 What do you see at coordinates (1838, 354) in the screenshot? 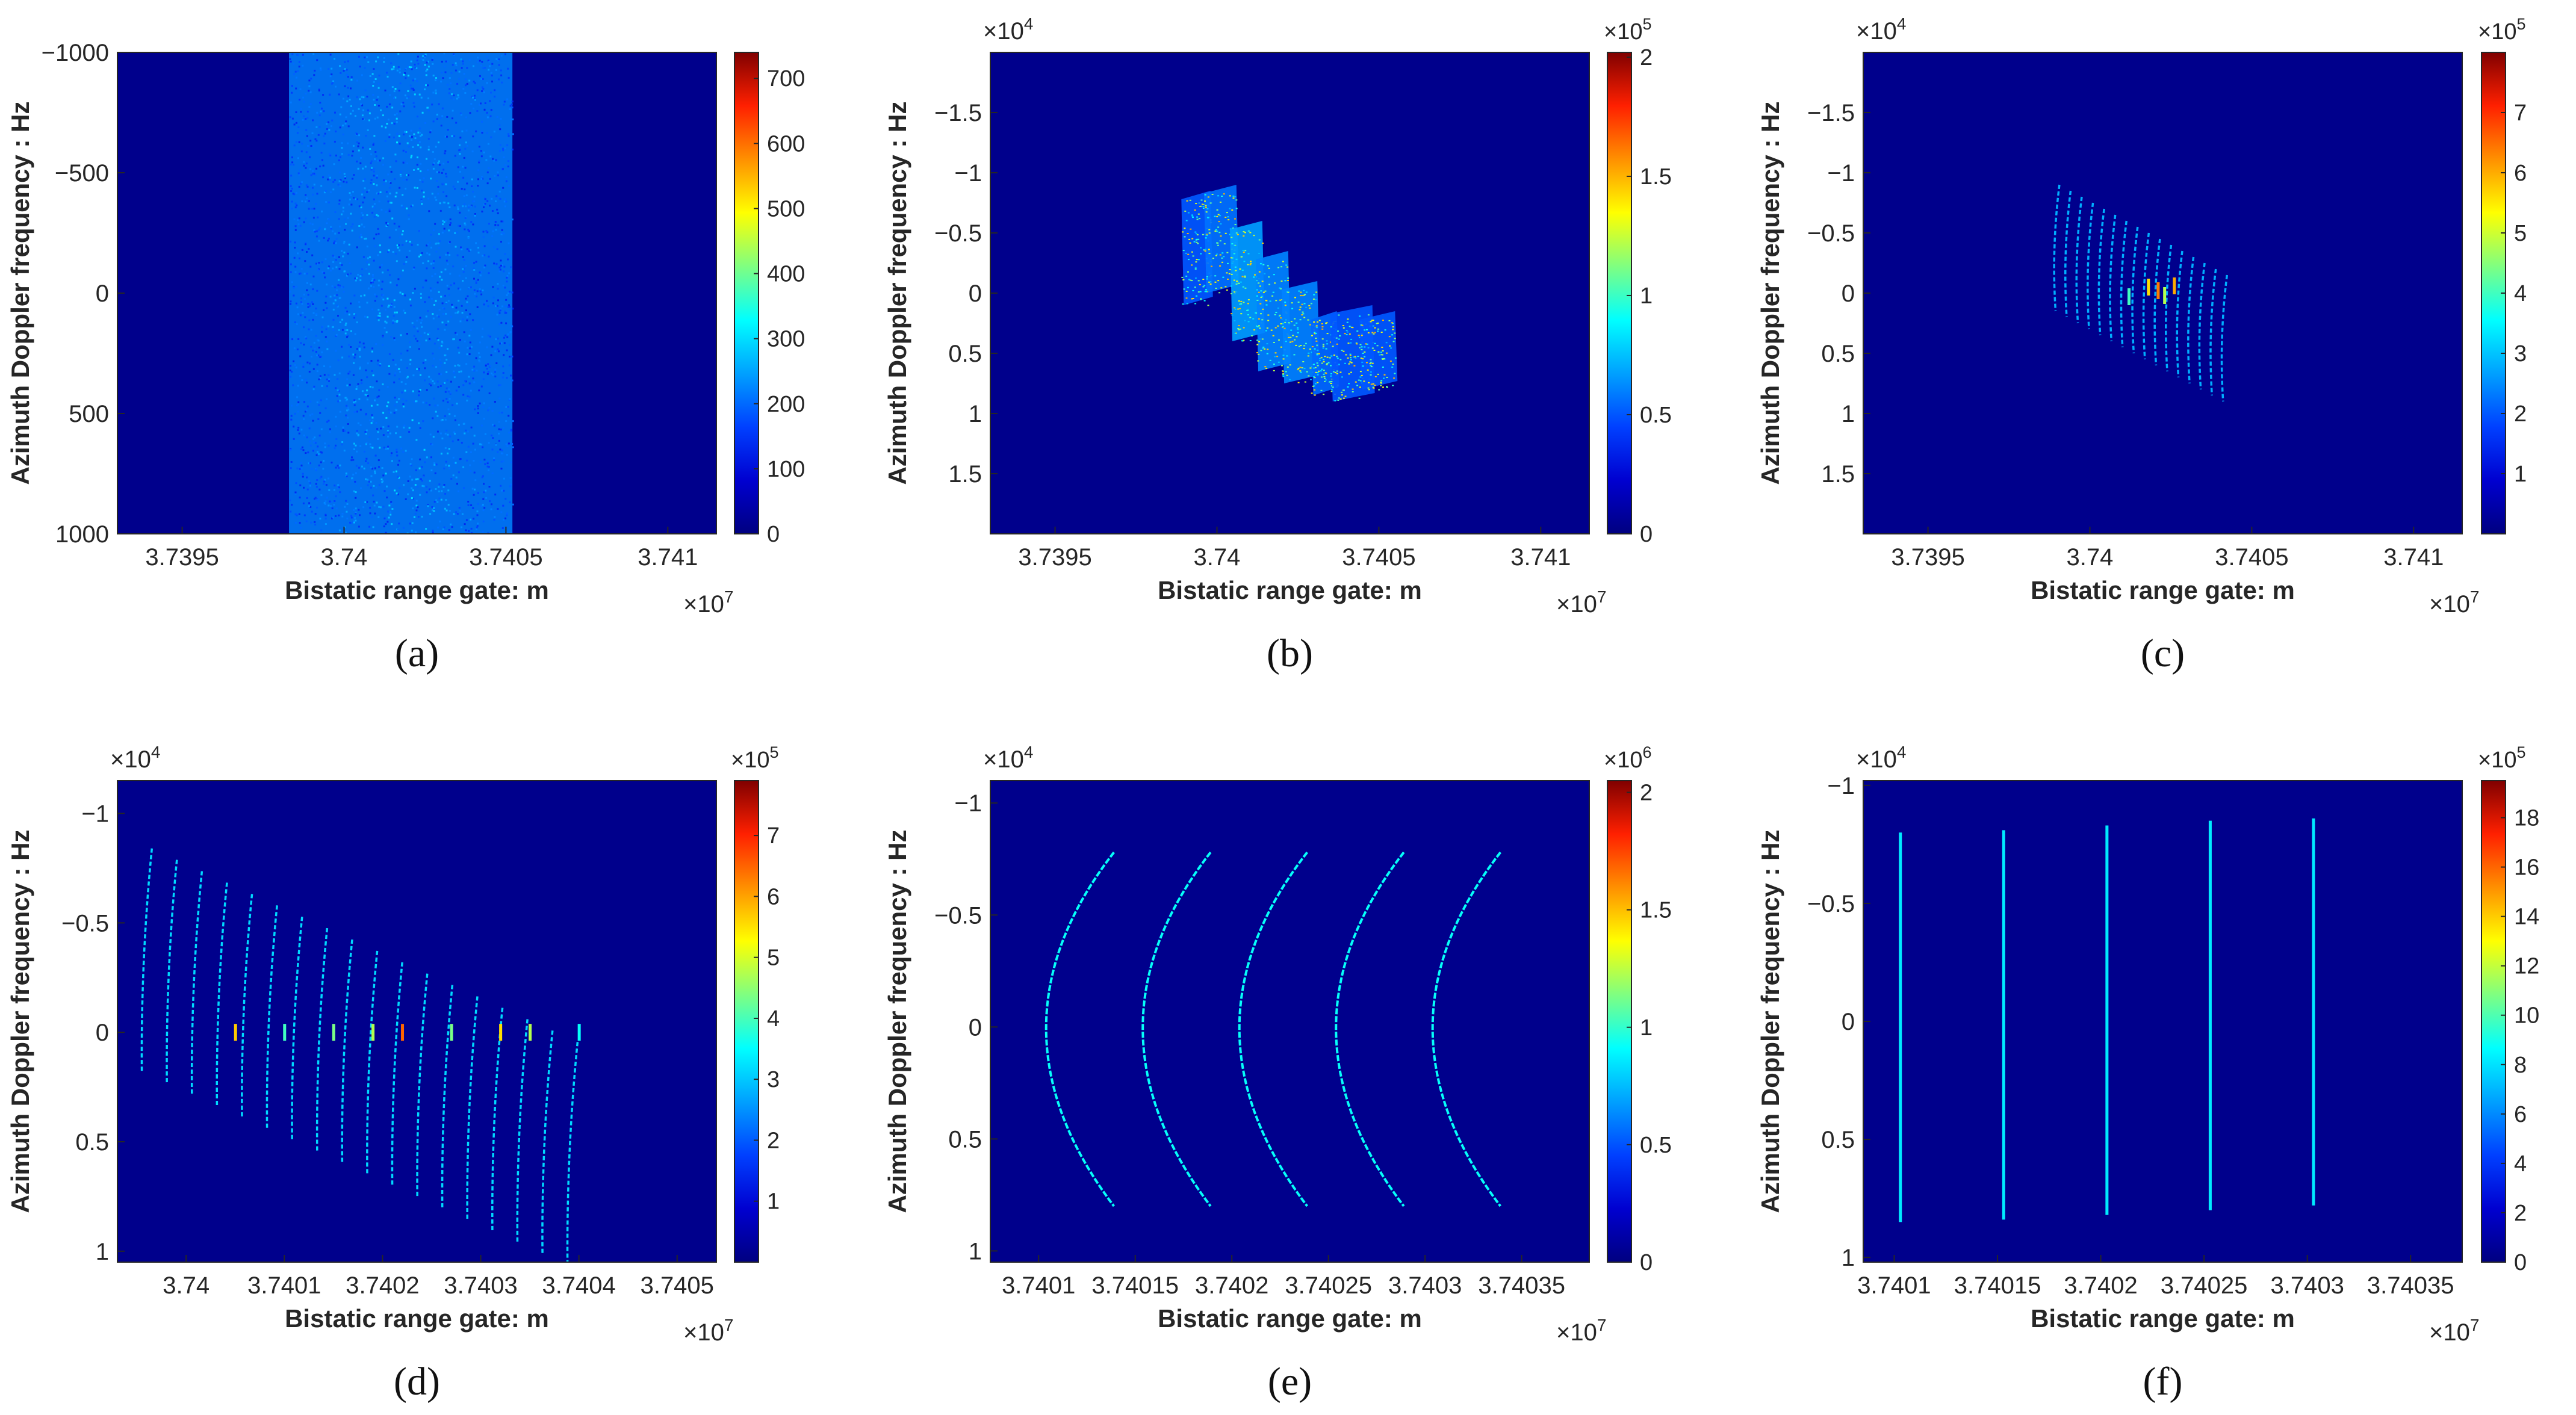
I see `y-tick-label: 0.5` at bounding box center [1838, 354].